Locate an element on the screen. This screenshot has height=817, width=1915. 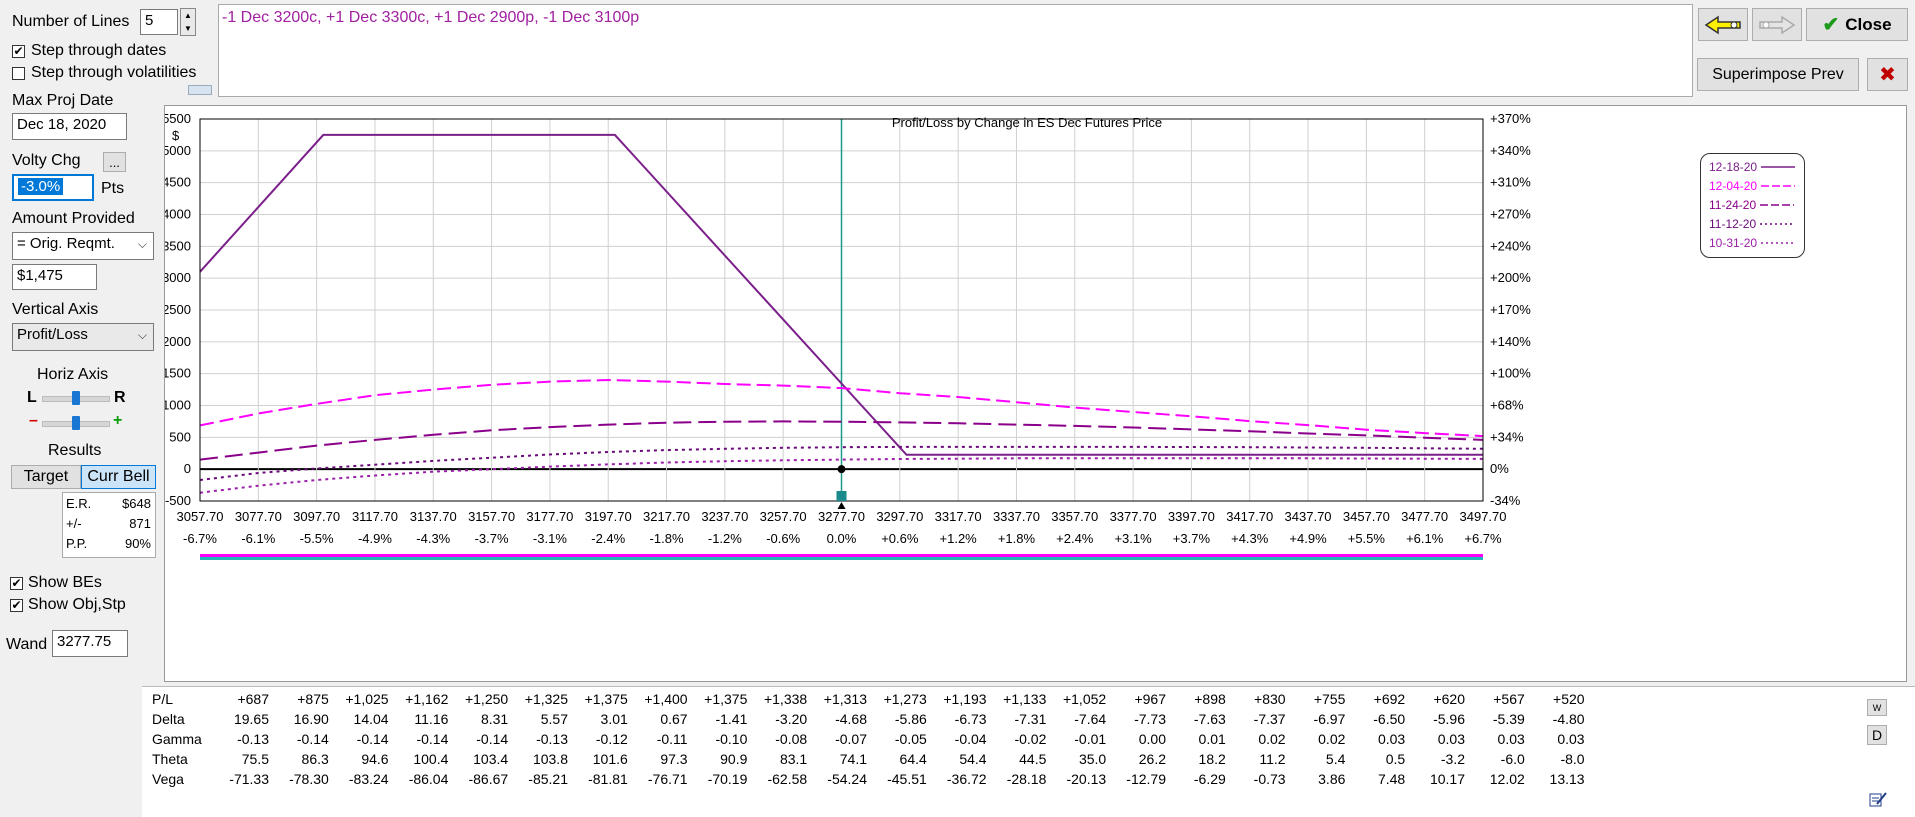
x-tick-label: 3117.70 is located at coordinates (375, 516).